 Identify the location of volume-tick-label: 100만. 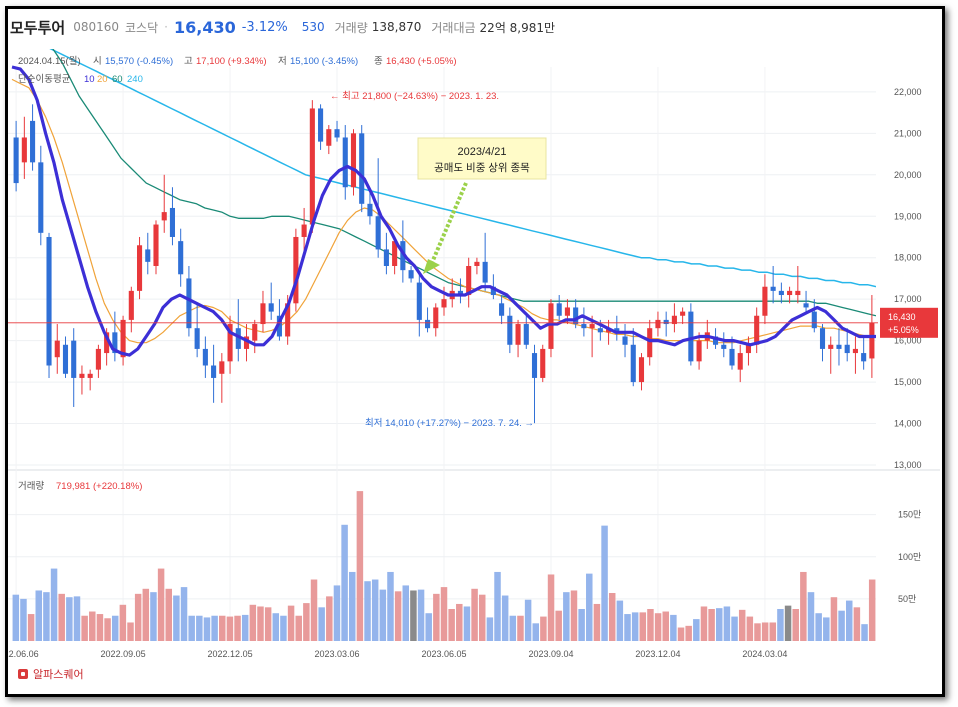
(909, 557).